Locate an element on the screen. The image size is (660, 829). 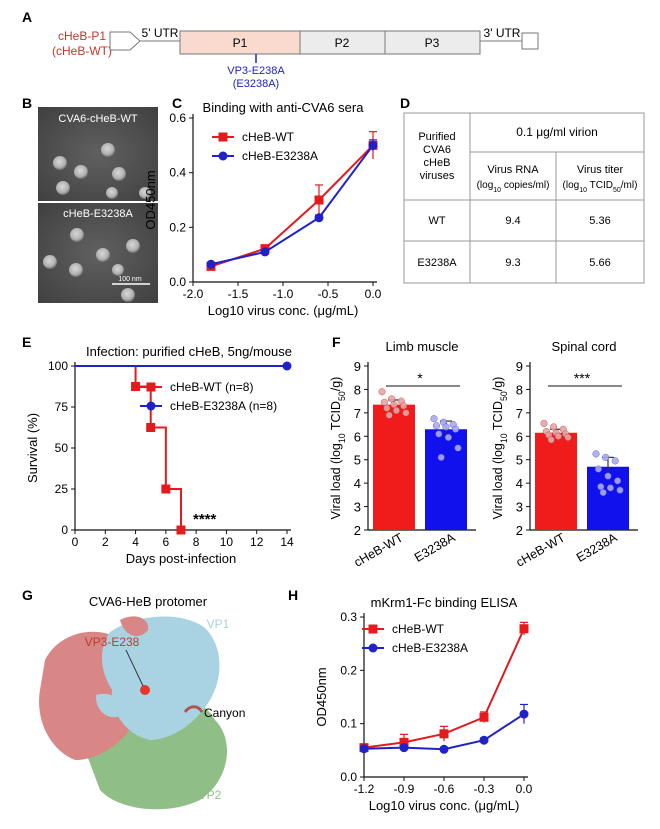
c-x-tick-label-0: -2.0 is located at coordinates (193, 294).